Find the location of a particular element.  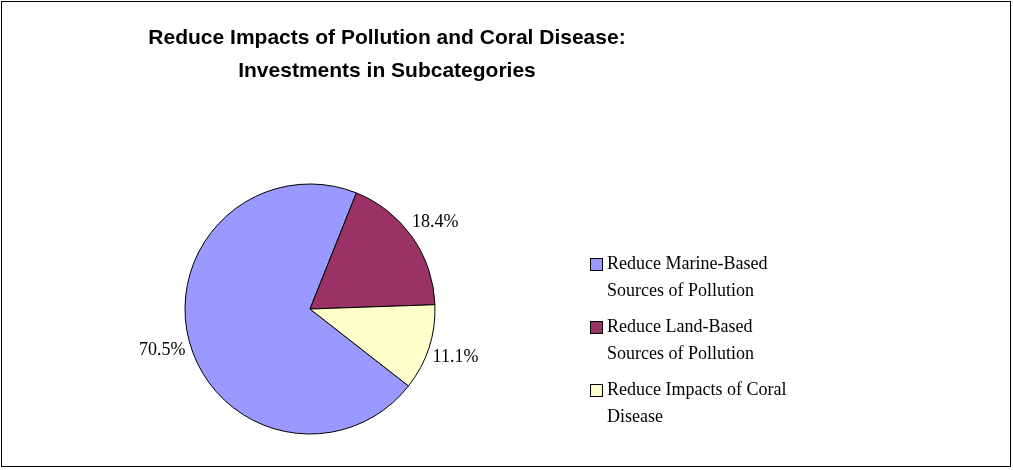

legend-label: Reduce Land-Based Sources of Pollution is located at coordinates (681, 340).